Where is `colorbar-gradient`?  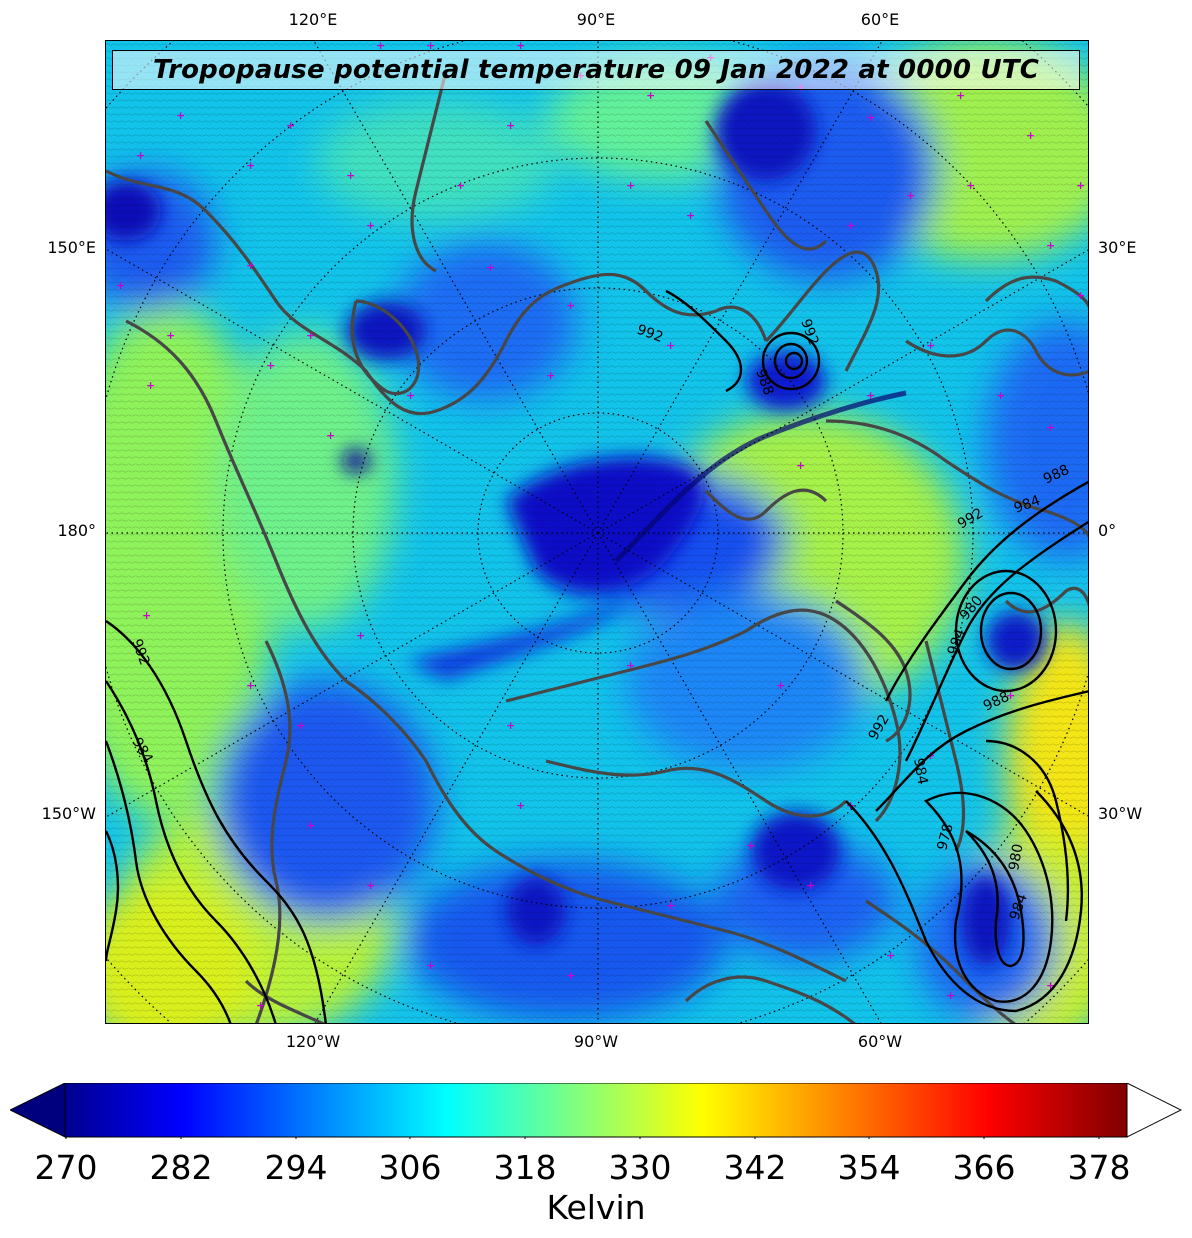
colorbar-gradient is located at coordinates (596, 1110).